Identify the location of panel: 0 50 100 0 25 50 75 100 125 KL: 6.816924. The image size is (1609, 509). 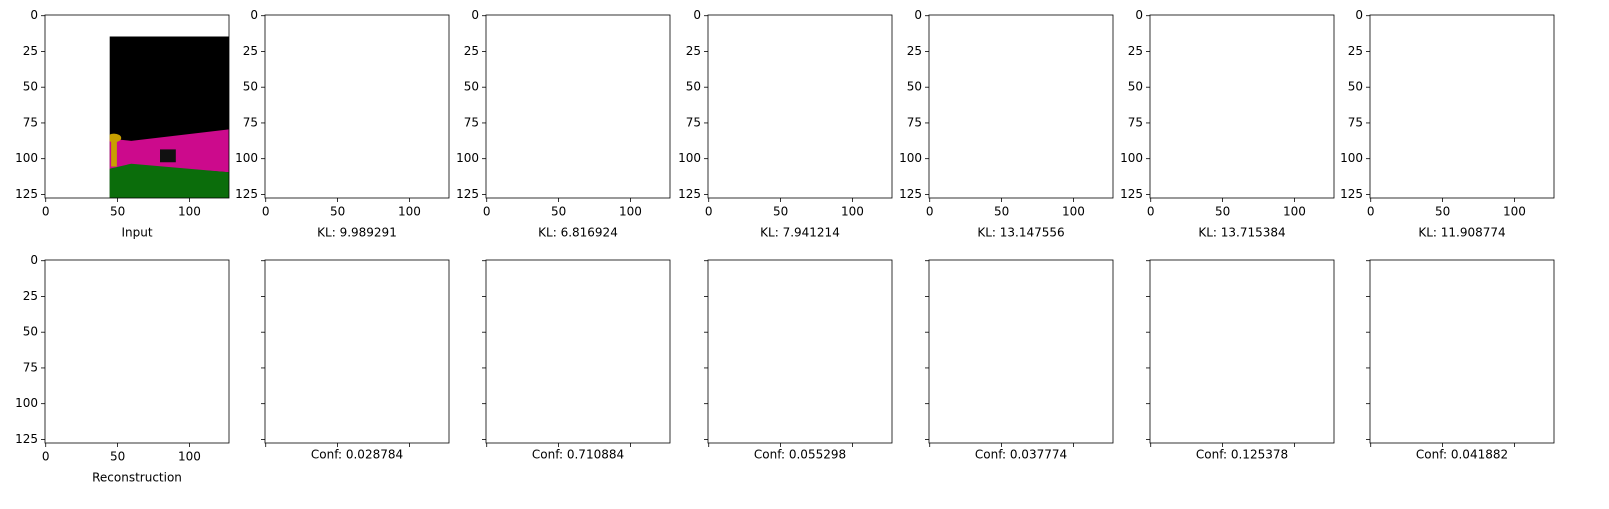
(563, 124).